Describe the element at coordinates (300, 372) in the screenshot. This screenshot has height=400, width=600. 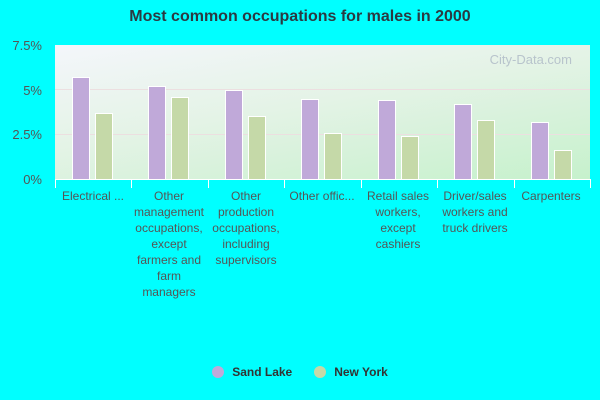
I see `legend: Sand Lake New York` at that location.